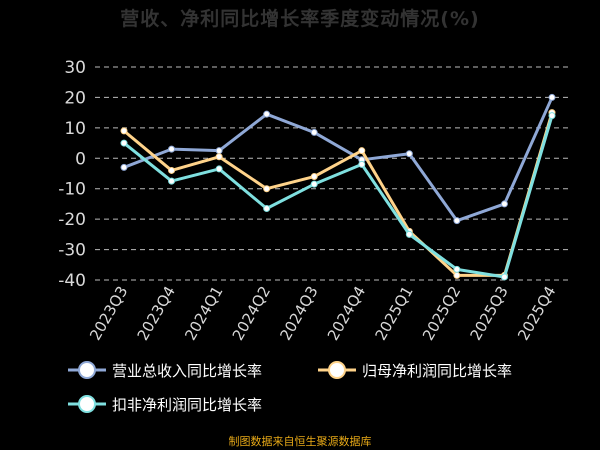 This screenshot has width=600, height=450. Describe the element at coordinates (72, 220) in the screenshot. I see `y-tick-label: -20` at that location.